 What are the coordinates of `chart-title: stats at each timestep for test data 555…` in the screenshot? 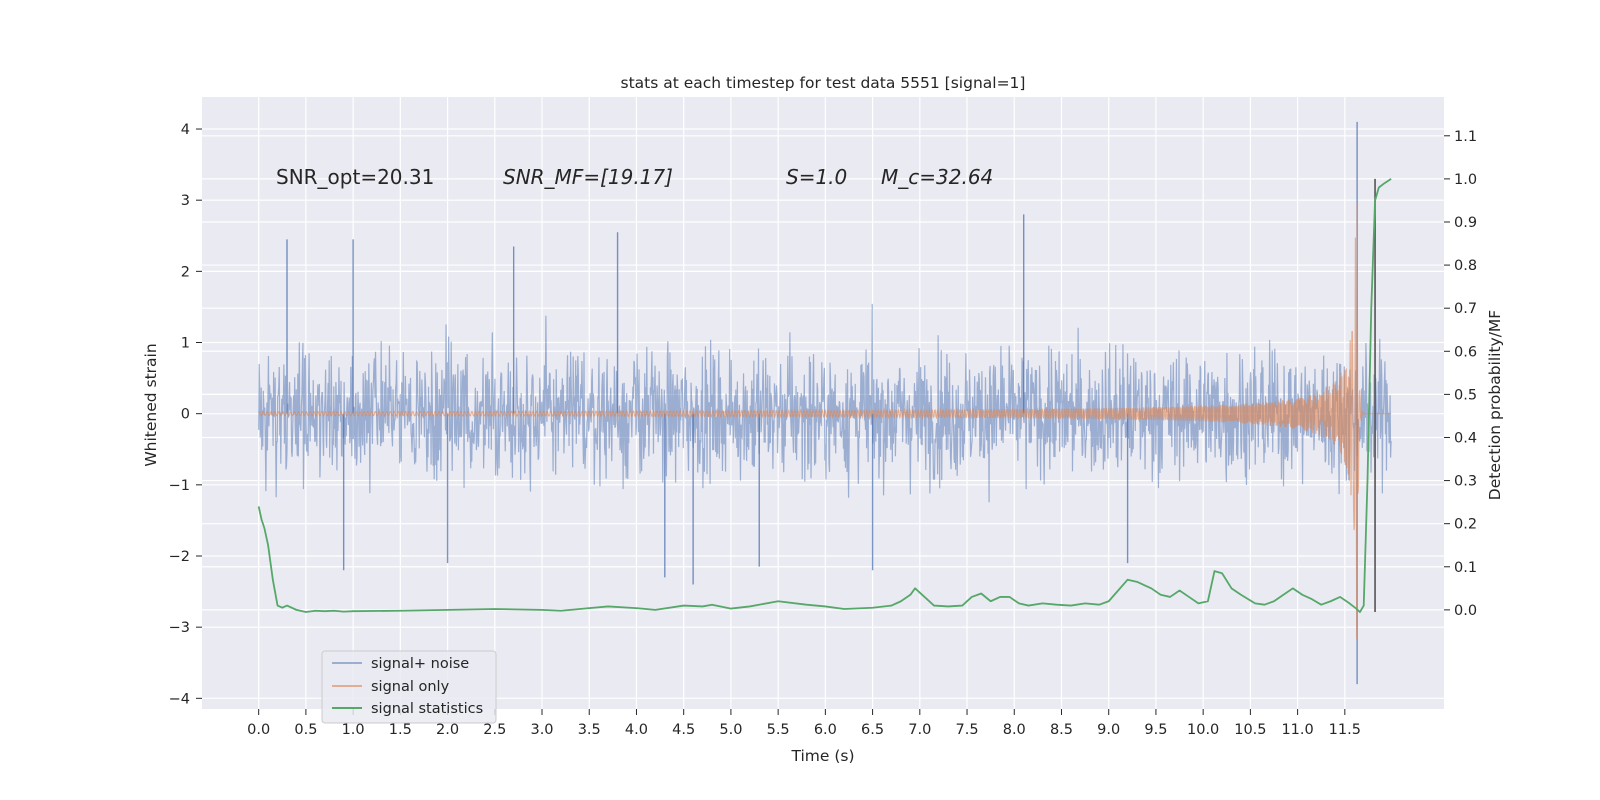 It's located at (823, 83).